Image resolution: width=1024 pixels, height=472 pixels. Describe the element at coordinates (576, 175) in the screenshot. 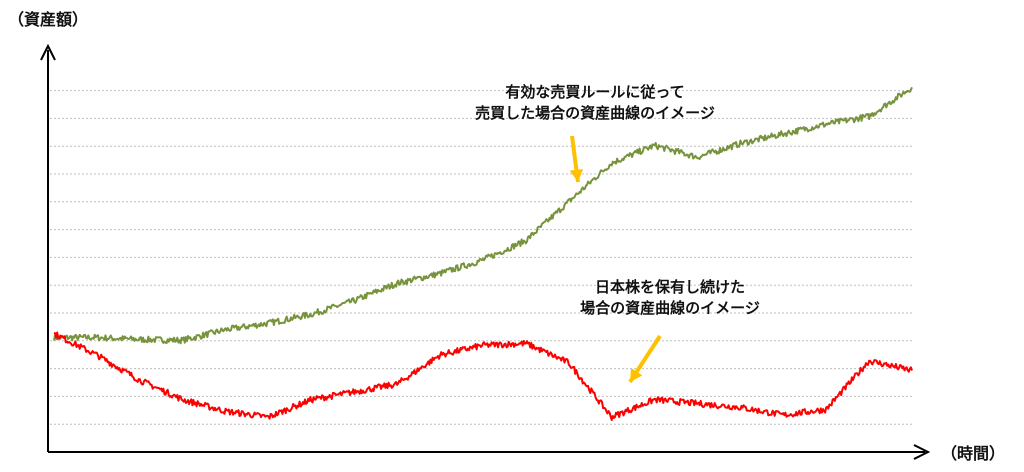

I see `arrow-to-green-curve-head` at that location.